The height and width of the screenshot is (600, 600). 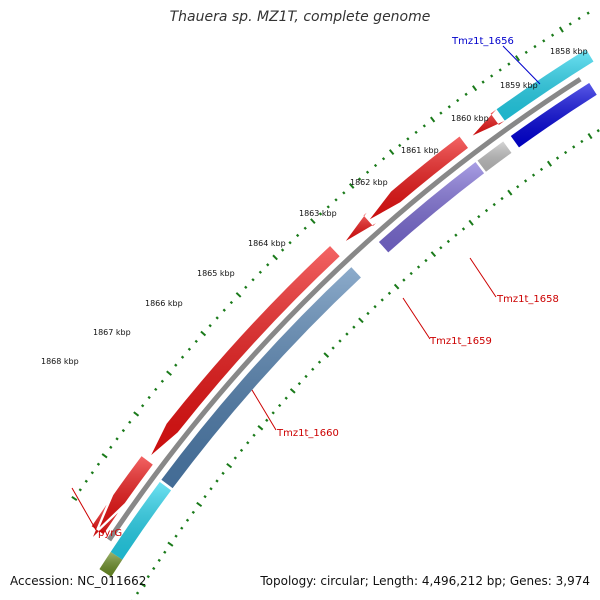 I want to click on feature-darkblue-sheen, so click(x=553, y=115).